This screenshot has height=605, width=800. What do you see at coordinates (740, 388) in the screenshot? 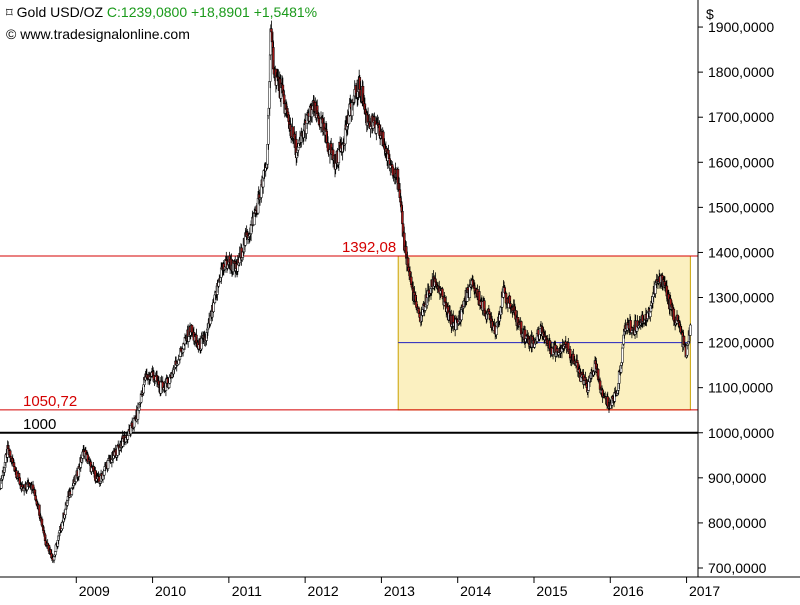
I see `y-tick-label: 1100,0000` at bounding box center [740, 388].